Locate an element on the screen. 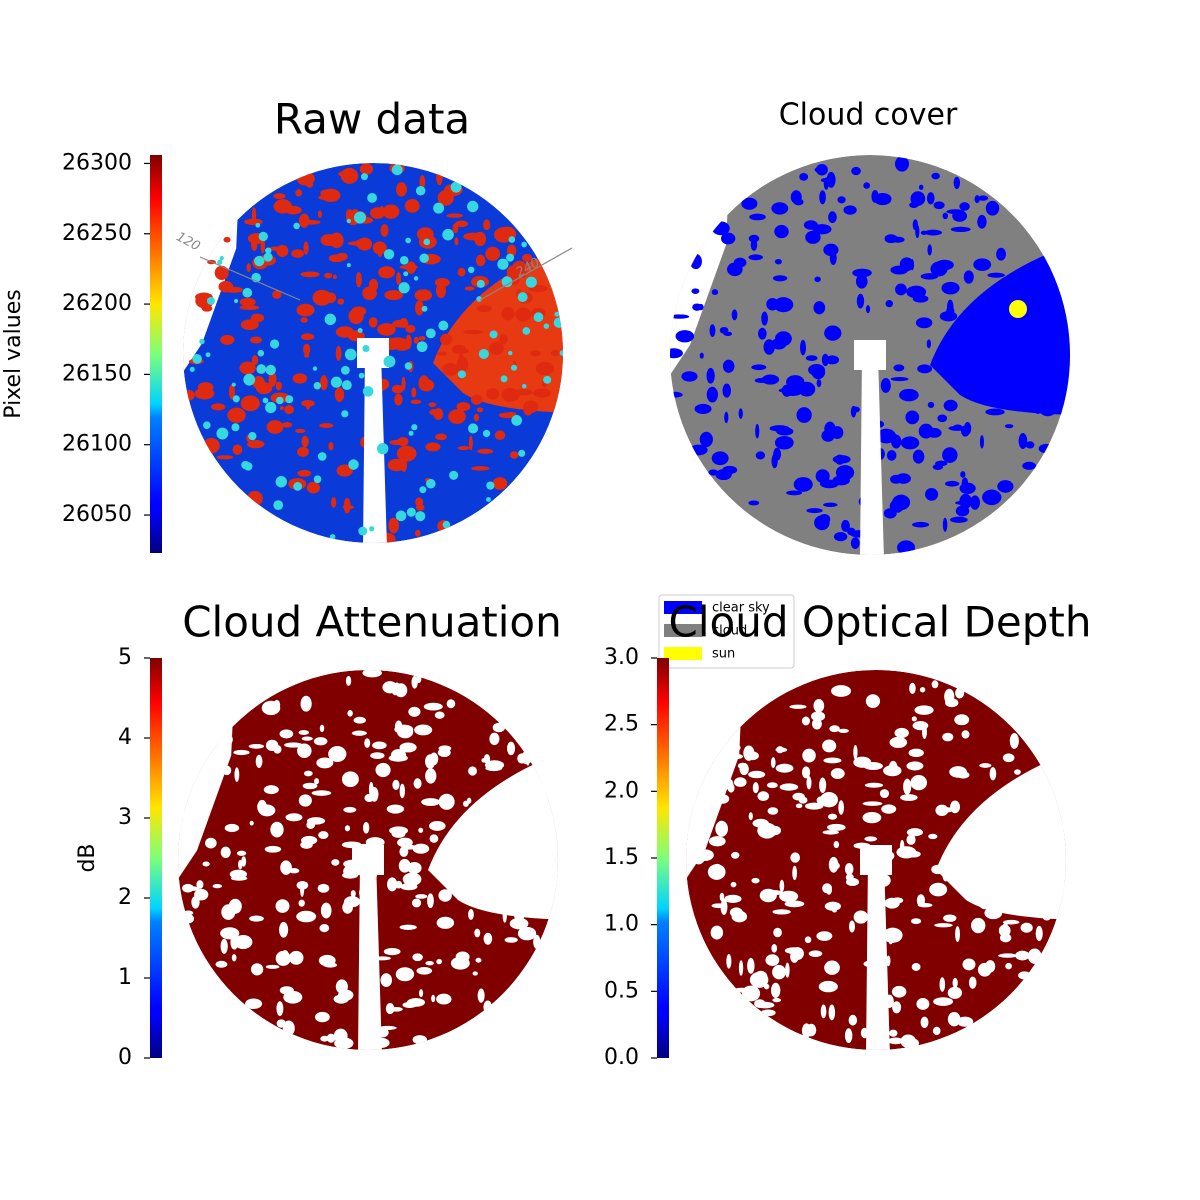 The image size is (1200, 1200). colorbar-tick-label: 1 is located at coordinates (125, 977).